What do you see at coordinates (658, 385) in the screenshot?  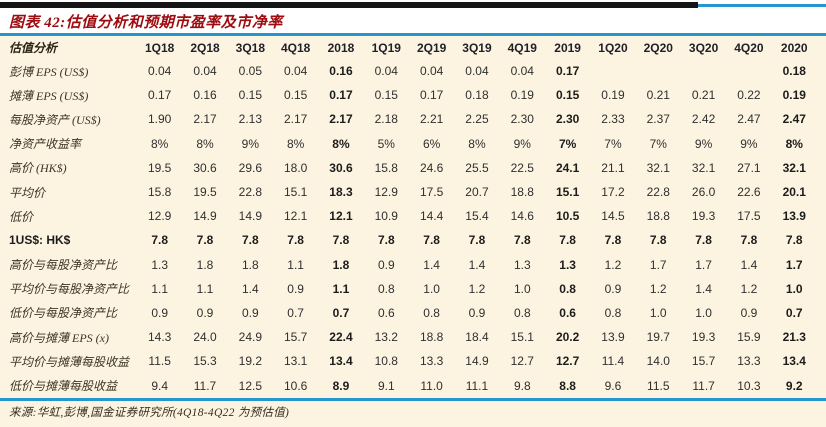 I see `table-cell: 11.5` at bounding box center [658, 385].